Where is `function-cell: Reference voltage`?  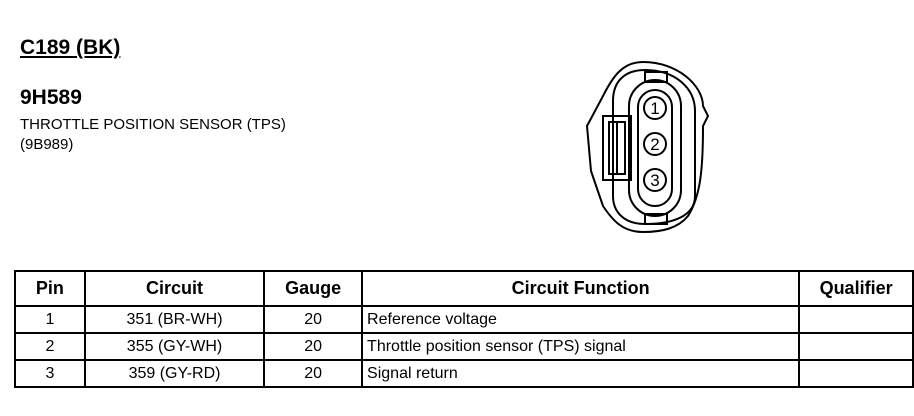
function-cell: Reference voltage is located at coordinates (581, 319).